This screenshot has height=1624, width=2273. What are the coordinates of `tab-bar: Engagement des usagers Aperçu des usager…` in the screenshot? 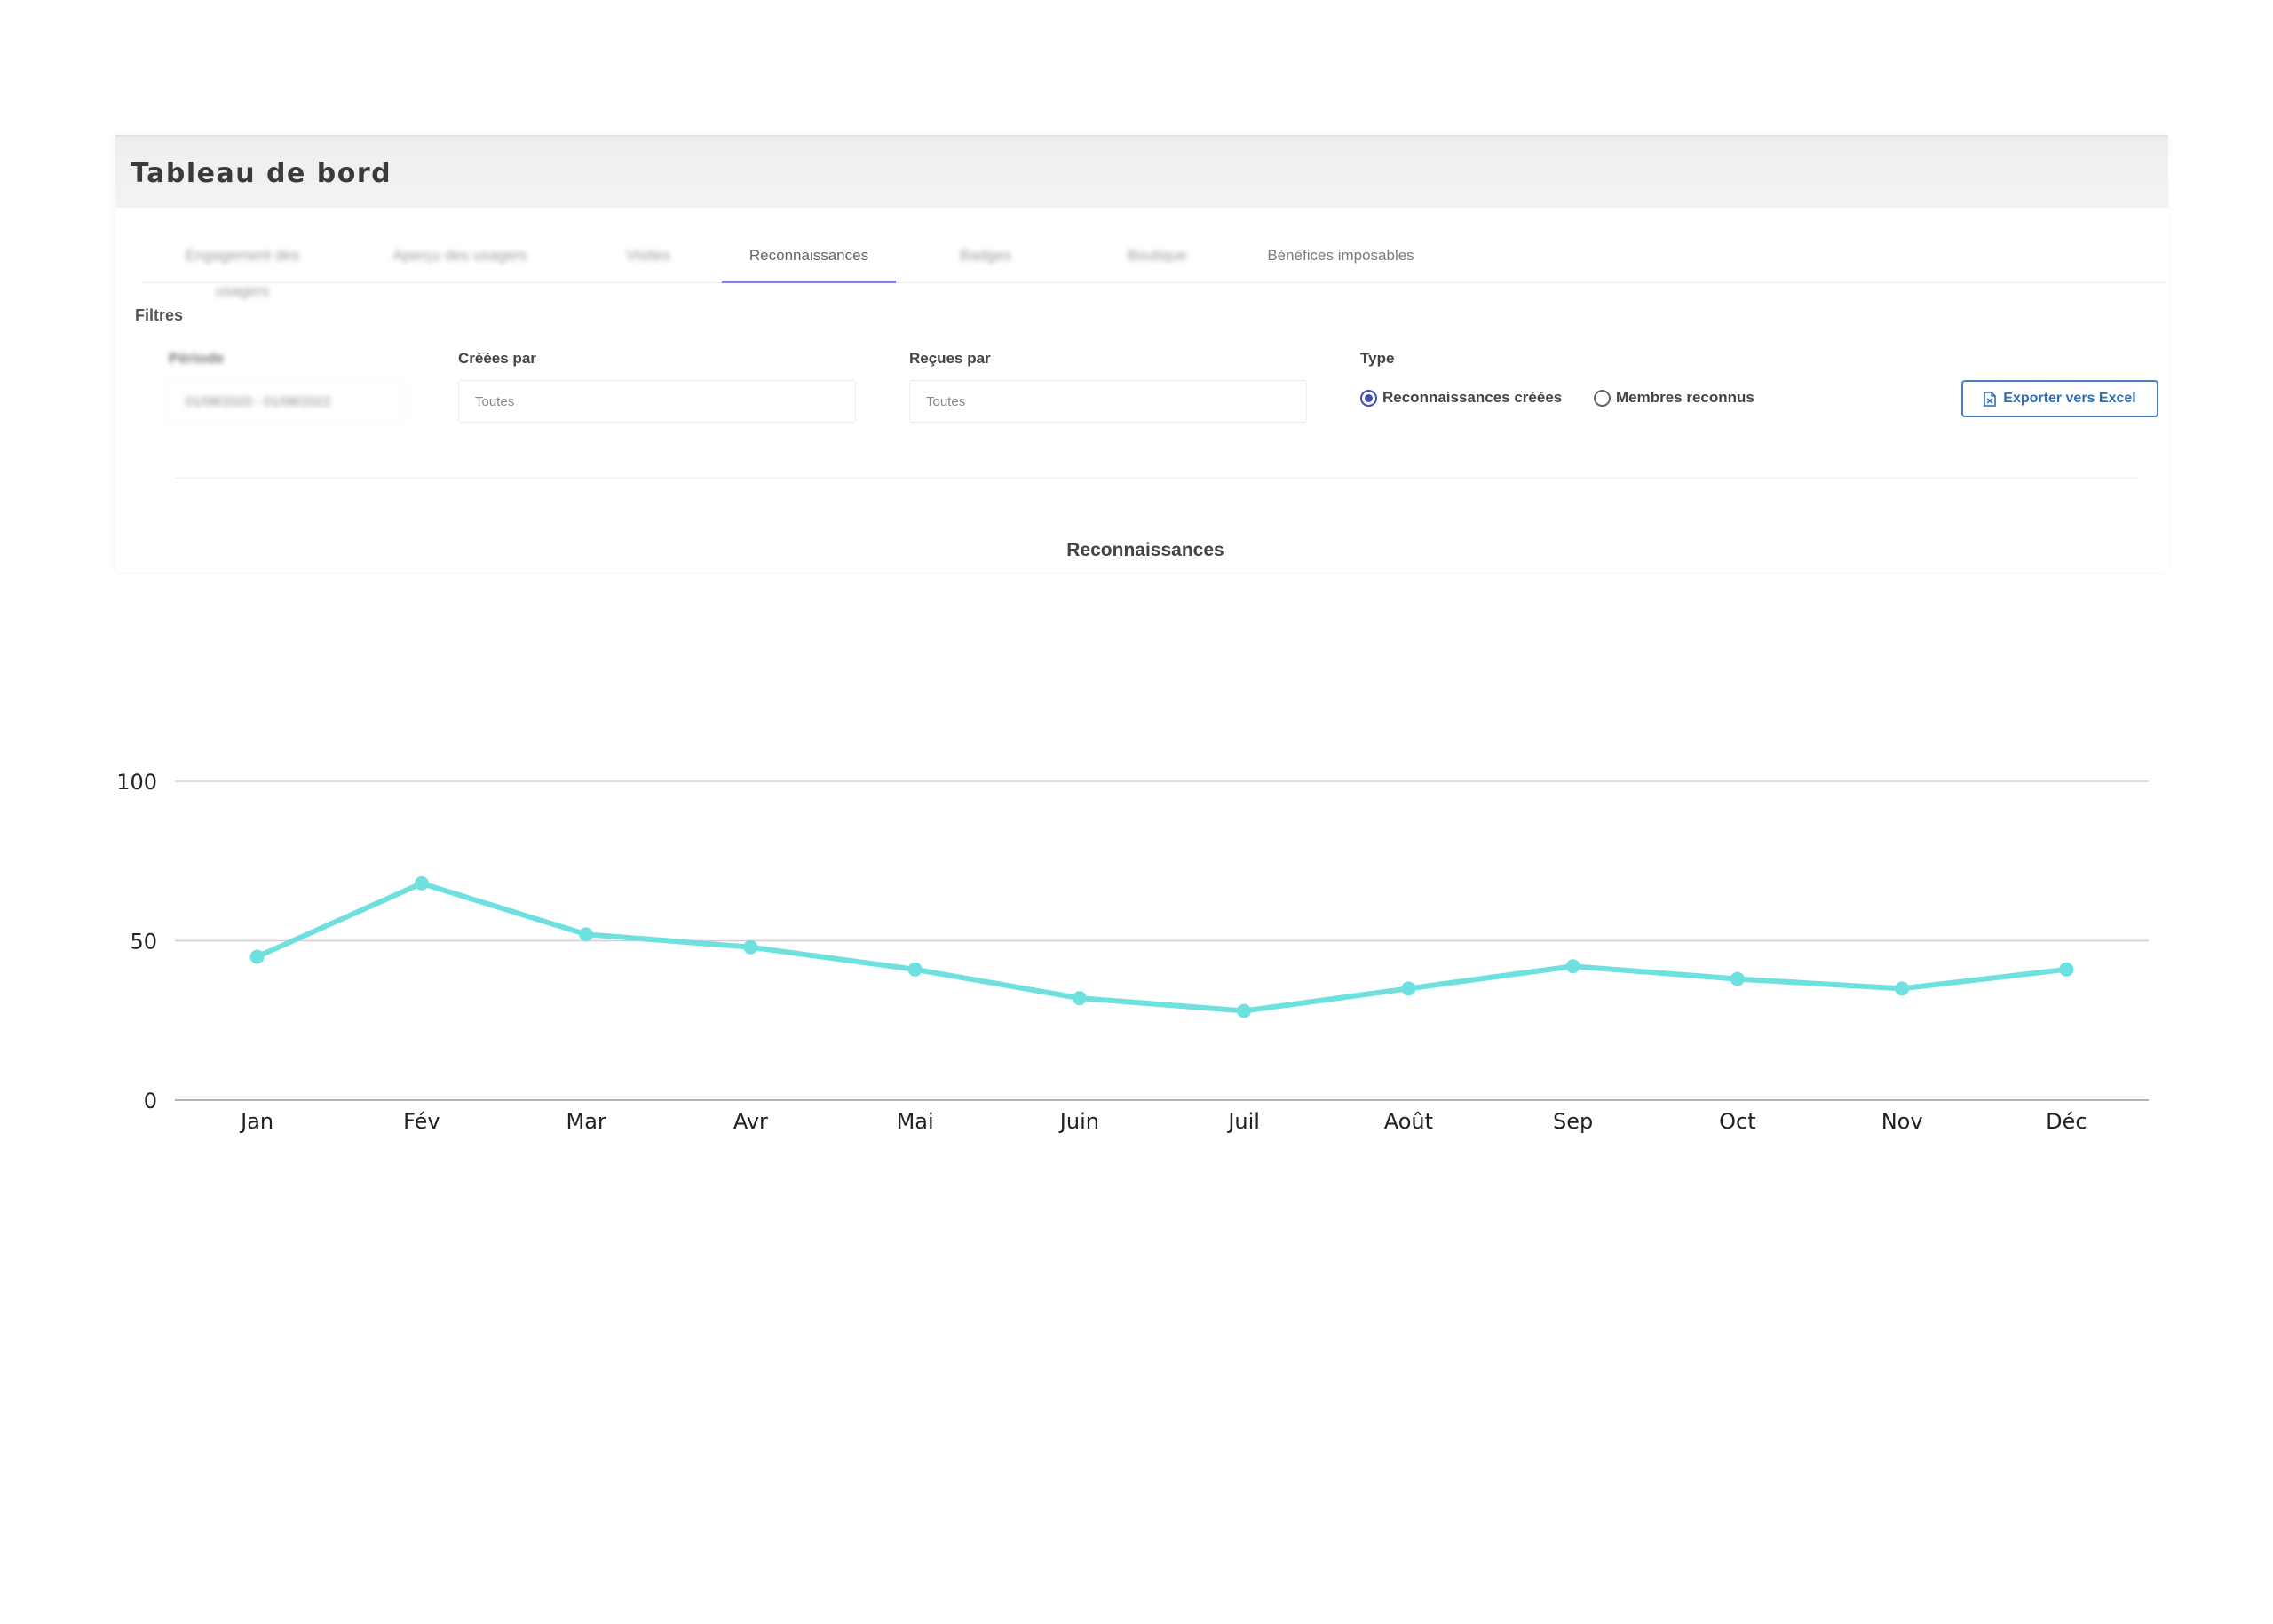 It's located at (1154, 268).